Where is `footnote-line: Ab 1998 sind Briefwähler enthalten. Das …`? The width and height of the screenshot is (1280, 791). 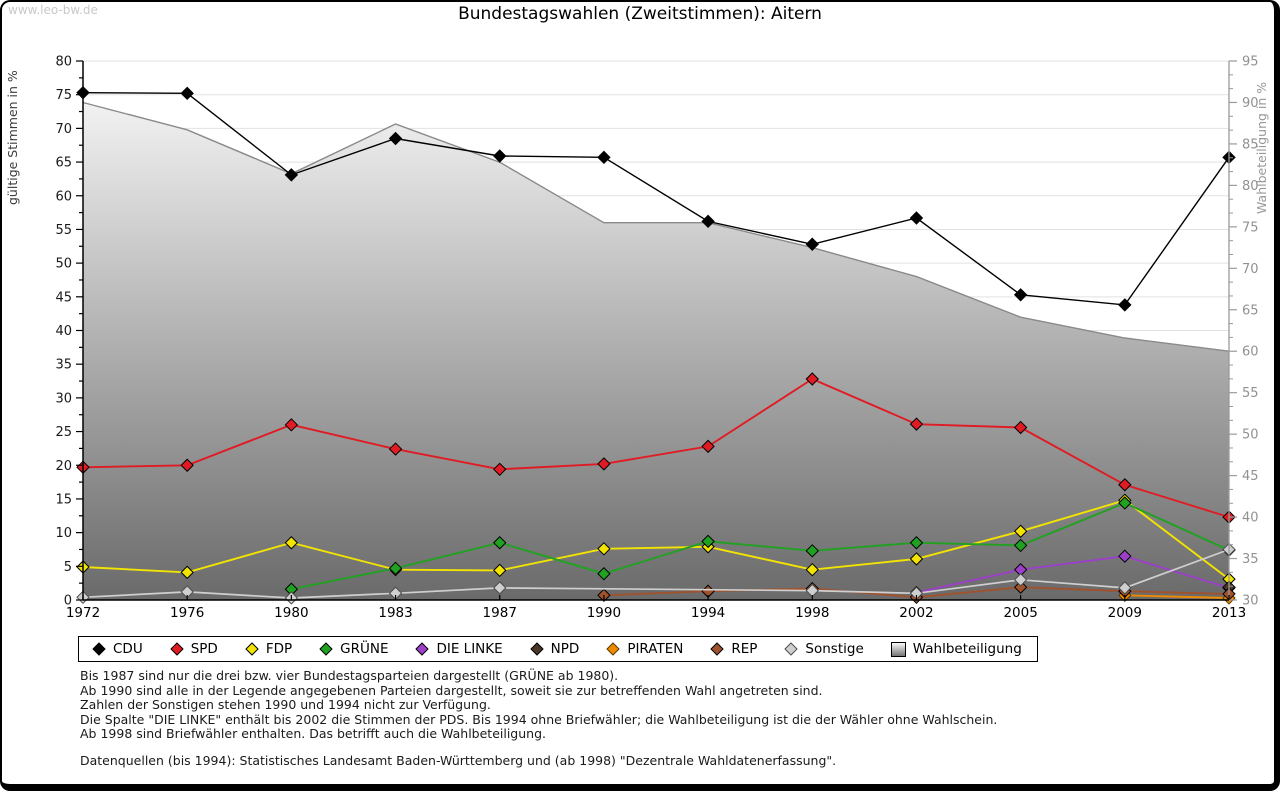 footnote-line: Ab 1998 sind Briefwähler enthalten. Das … is located at coordinates (313, 734).